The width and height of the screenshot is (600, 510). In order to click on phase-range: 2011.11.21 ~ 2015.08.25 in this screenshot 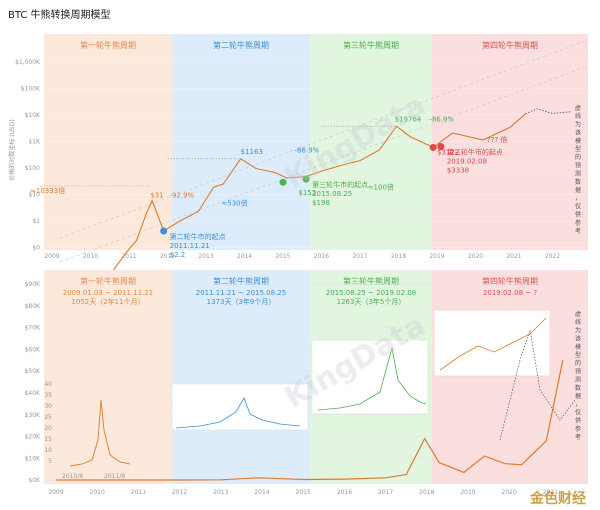, I will do `click(241, 293)`.